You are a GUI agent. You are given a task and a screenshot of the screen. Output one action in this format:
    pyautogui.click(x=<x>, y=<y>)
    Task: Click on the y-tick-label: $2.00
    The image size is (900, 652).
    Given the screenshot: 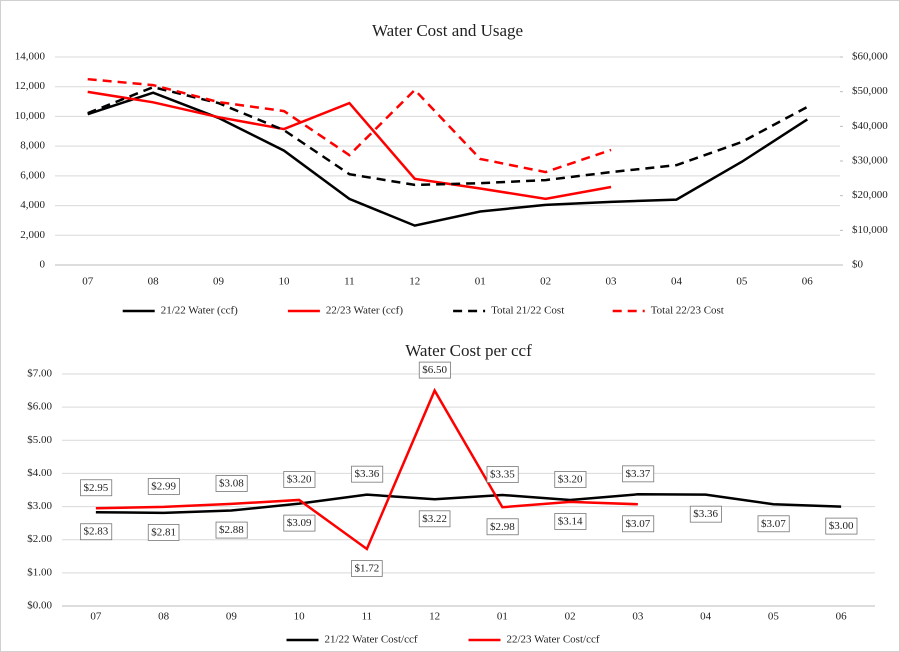 What is the action you would take?
    pyautogui.click(x=39, y=539)
    